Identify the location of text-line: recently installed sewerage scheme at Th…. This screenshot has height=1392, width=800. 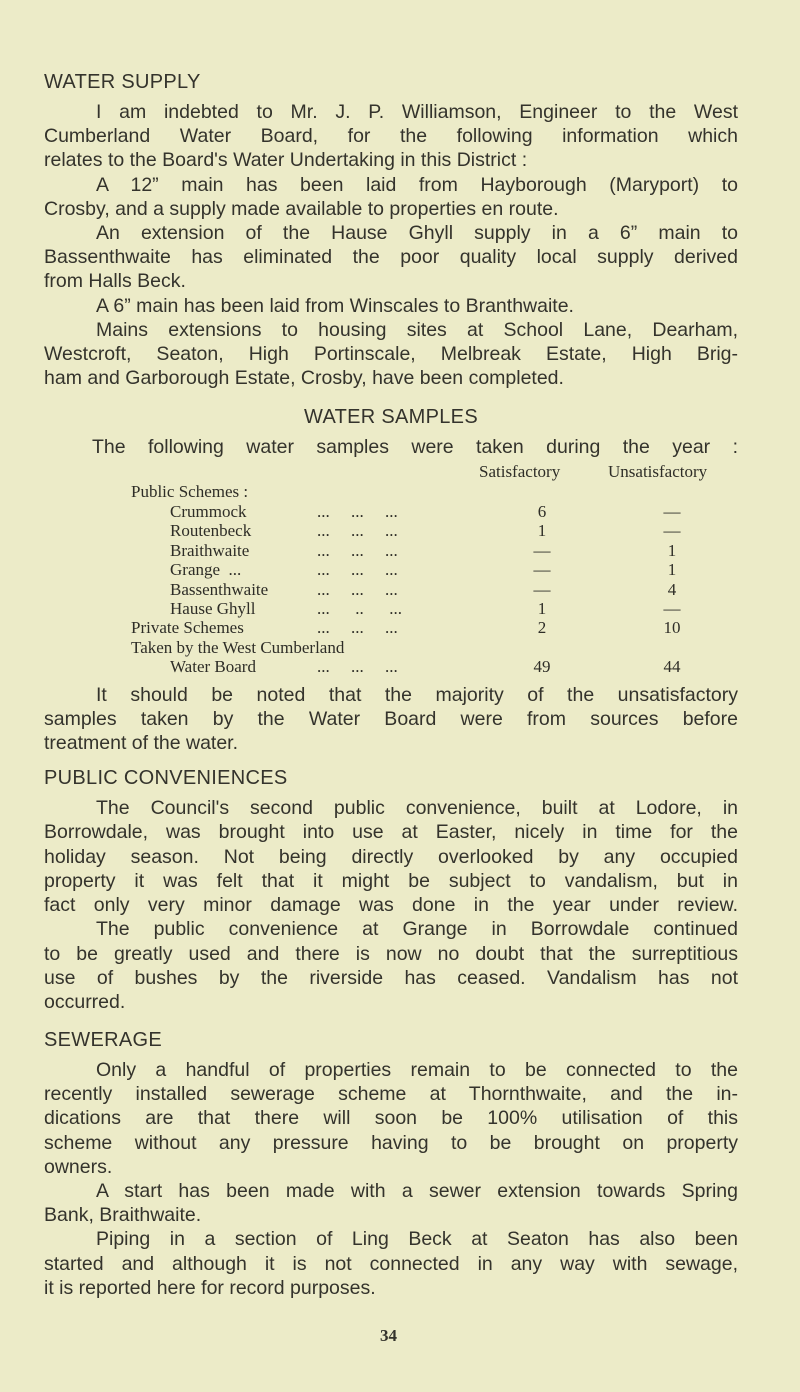
(391, 1094).